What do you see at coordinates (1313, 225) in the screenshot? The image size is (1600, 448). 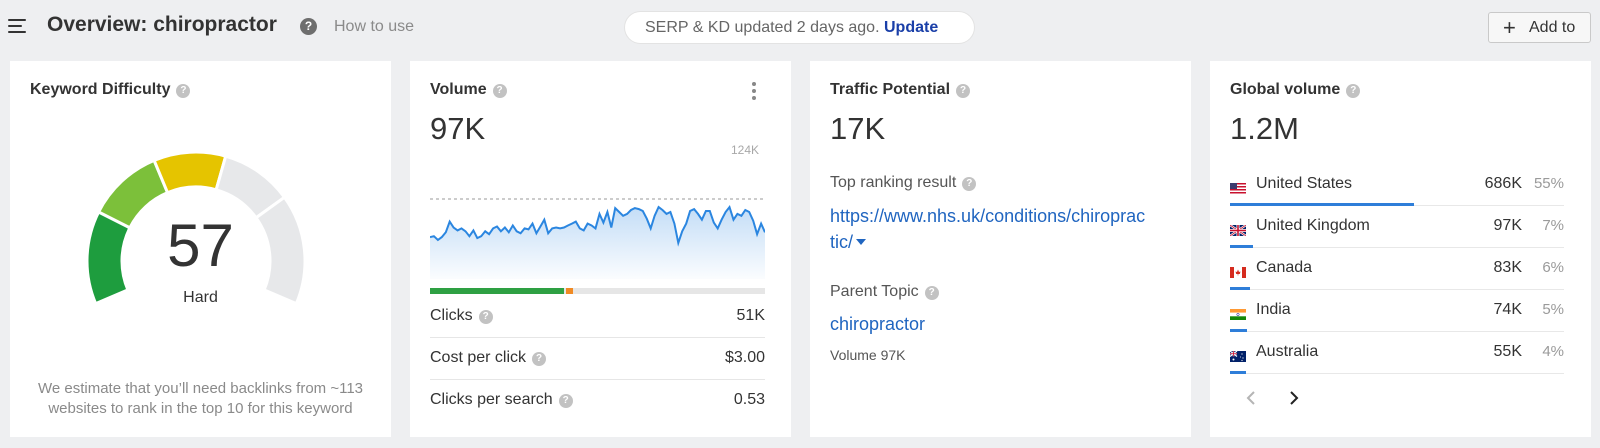 I see `country-name: United Kingdom` at bounding box center [1313, 225].